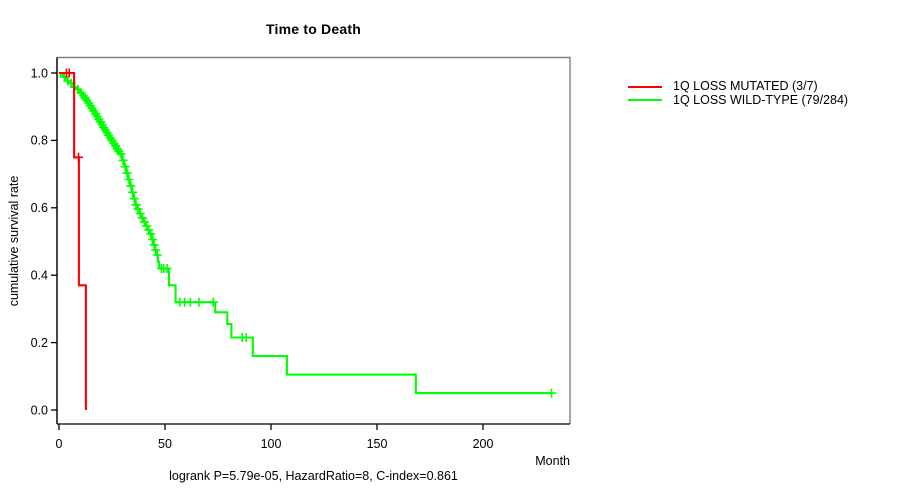 The image size is (900, 500). Describe the element at coordinates (645, 100) in the screenshot. I see `green-line-swatch` at that location.